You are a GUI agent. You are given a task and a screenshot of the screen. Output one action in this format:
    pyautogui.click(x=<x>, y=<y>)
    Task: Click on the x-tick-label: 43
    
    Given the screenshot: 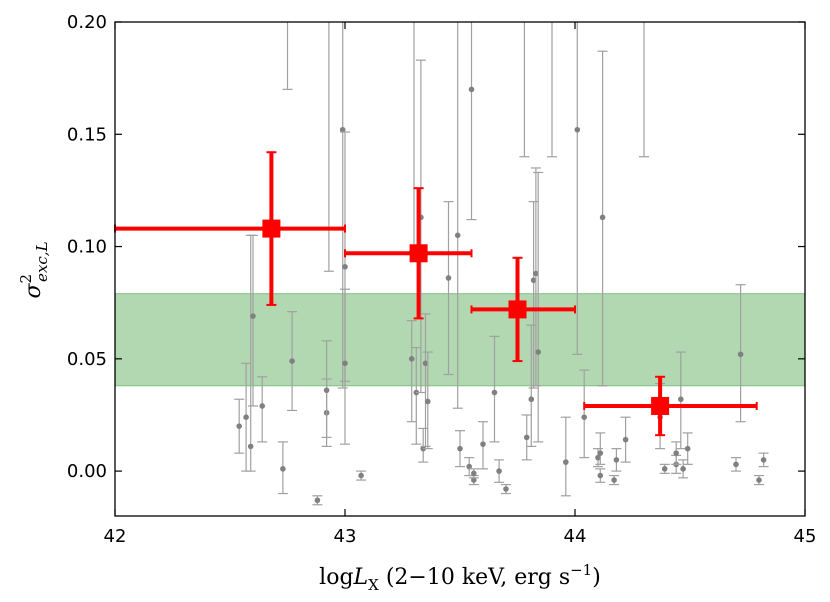 What is the action you would take?
    pyautogui.click(x=345, y=536)
    